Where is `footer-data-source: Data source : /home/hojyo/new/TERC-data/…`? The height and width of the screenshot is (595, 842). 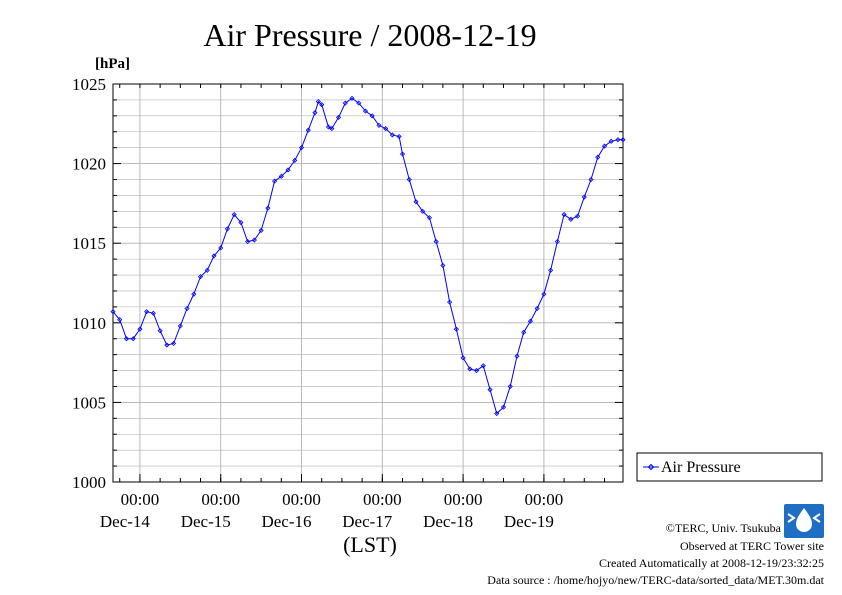
footer-data-source: Data source : /home/hojyo/new/TERC-data/… is located at coordinates (655, 580).